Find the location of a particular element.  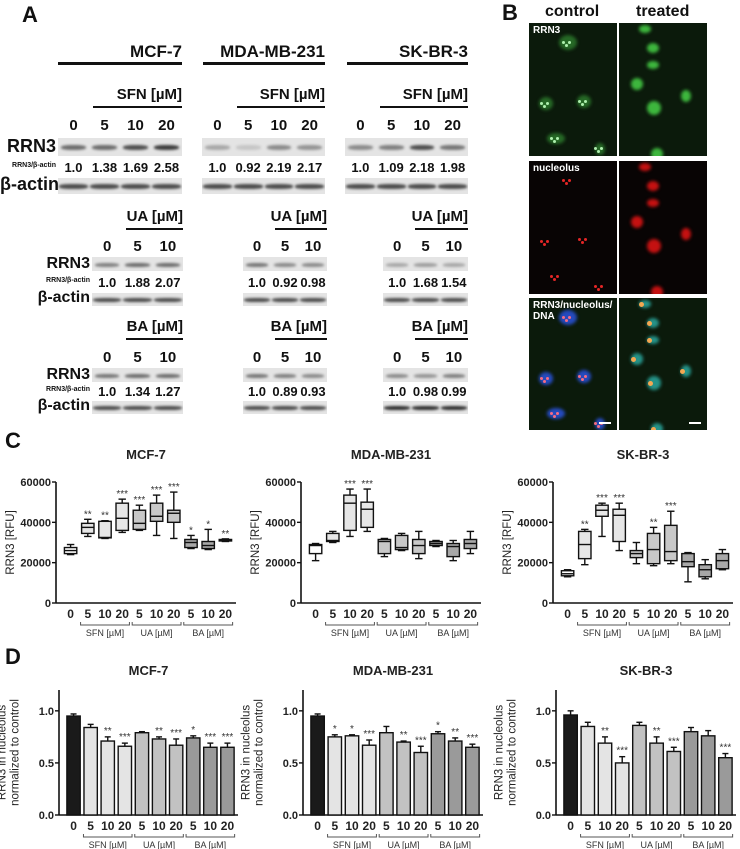

x-tick-label: 0 is located at coordinates (567, 614).